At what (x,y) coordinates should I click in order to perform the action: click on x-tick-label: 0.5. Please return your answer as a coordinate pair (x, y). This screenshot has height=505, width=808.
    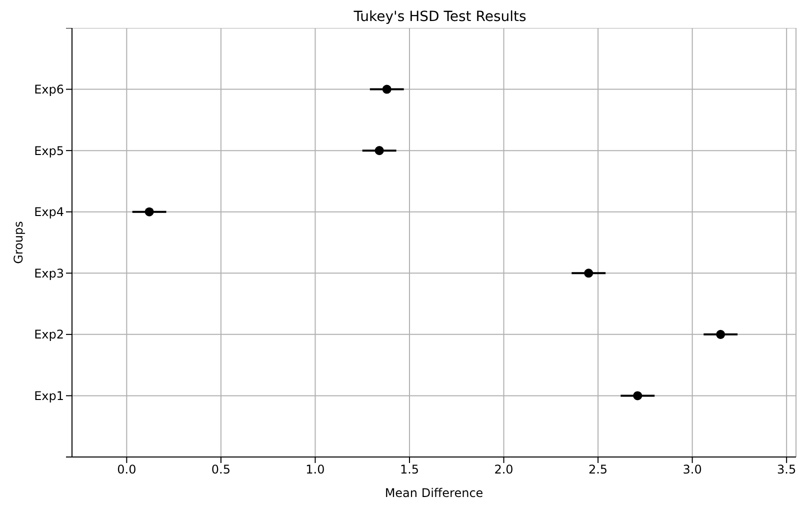
    Looking at the image, I should click on (220, 469).